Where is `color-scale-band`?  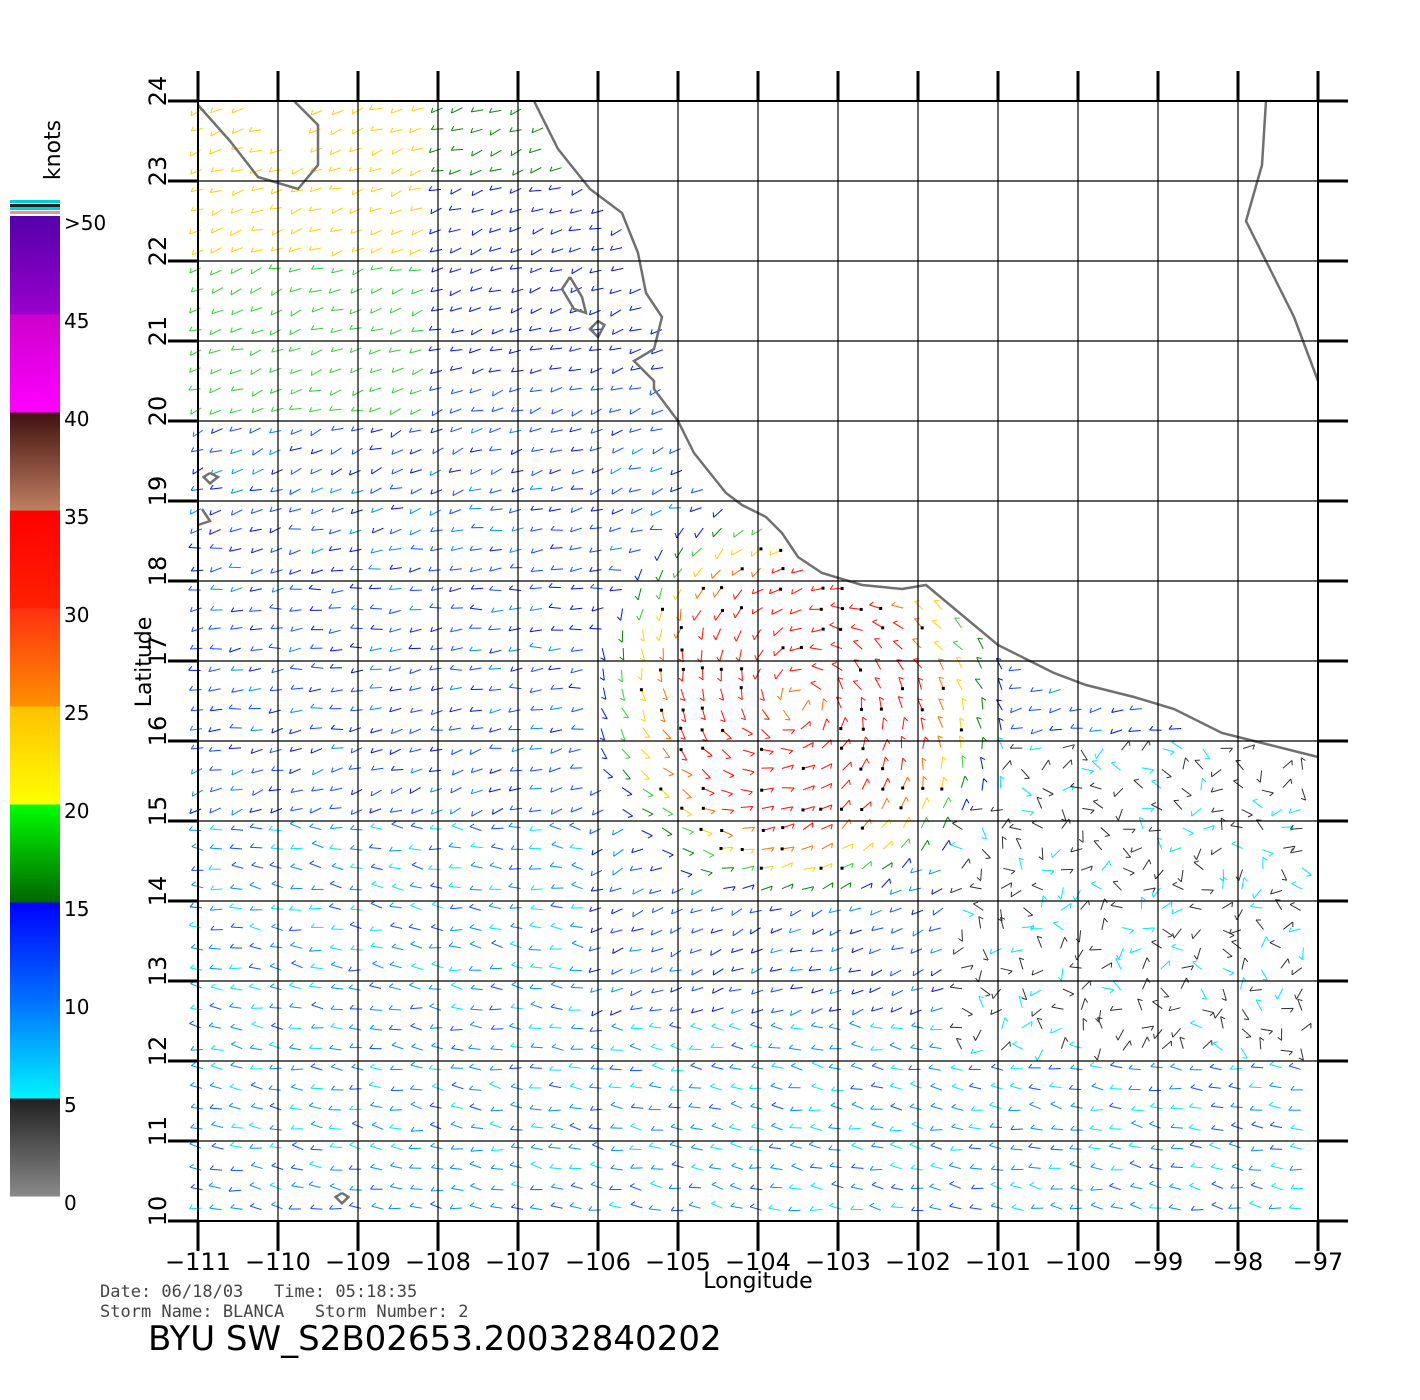
color-scale-band is located at coordinates (35, 853).